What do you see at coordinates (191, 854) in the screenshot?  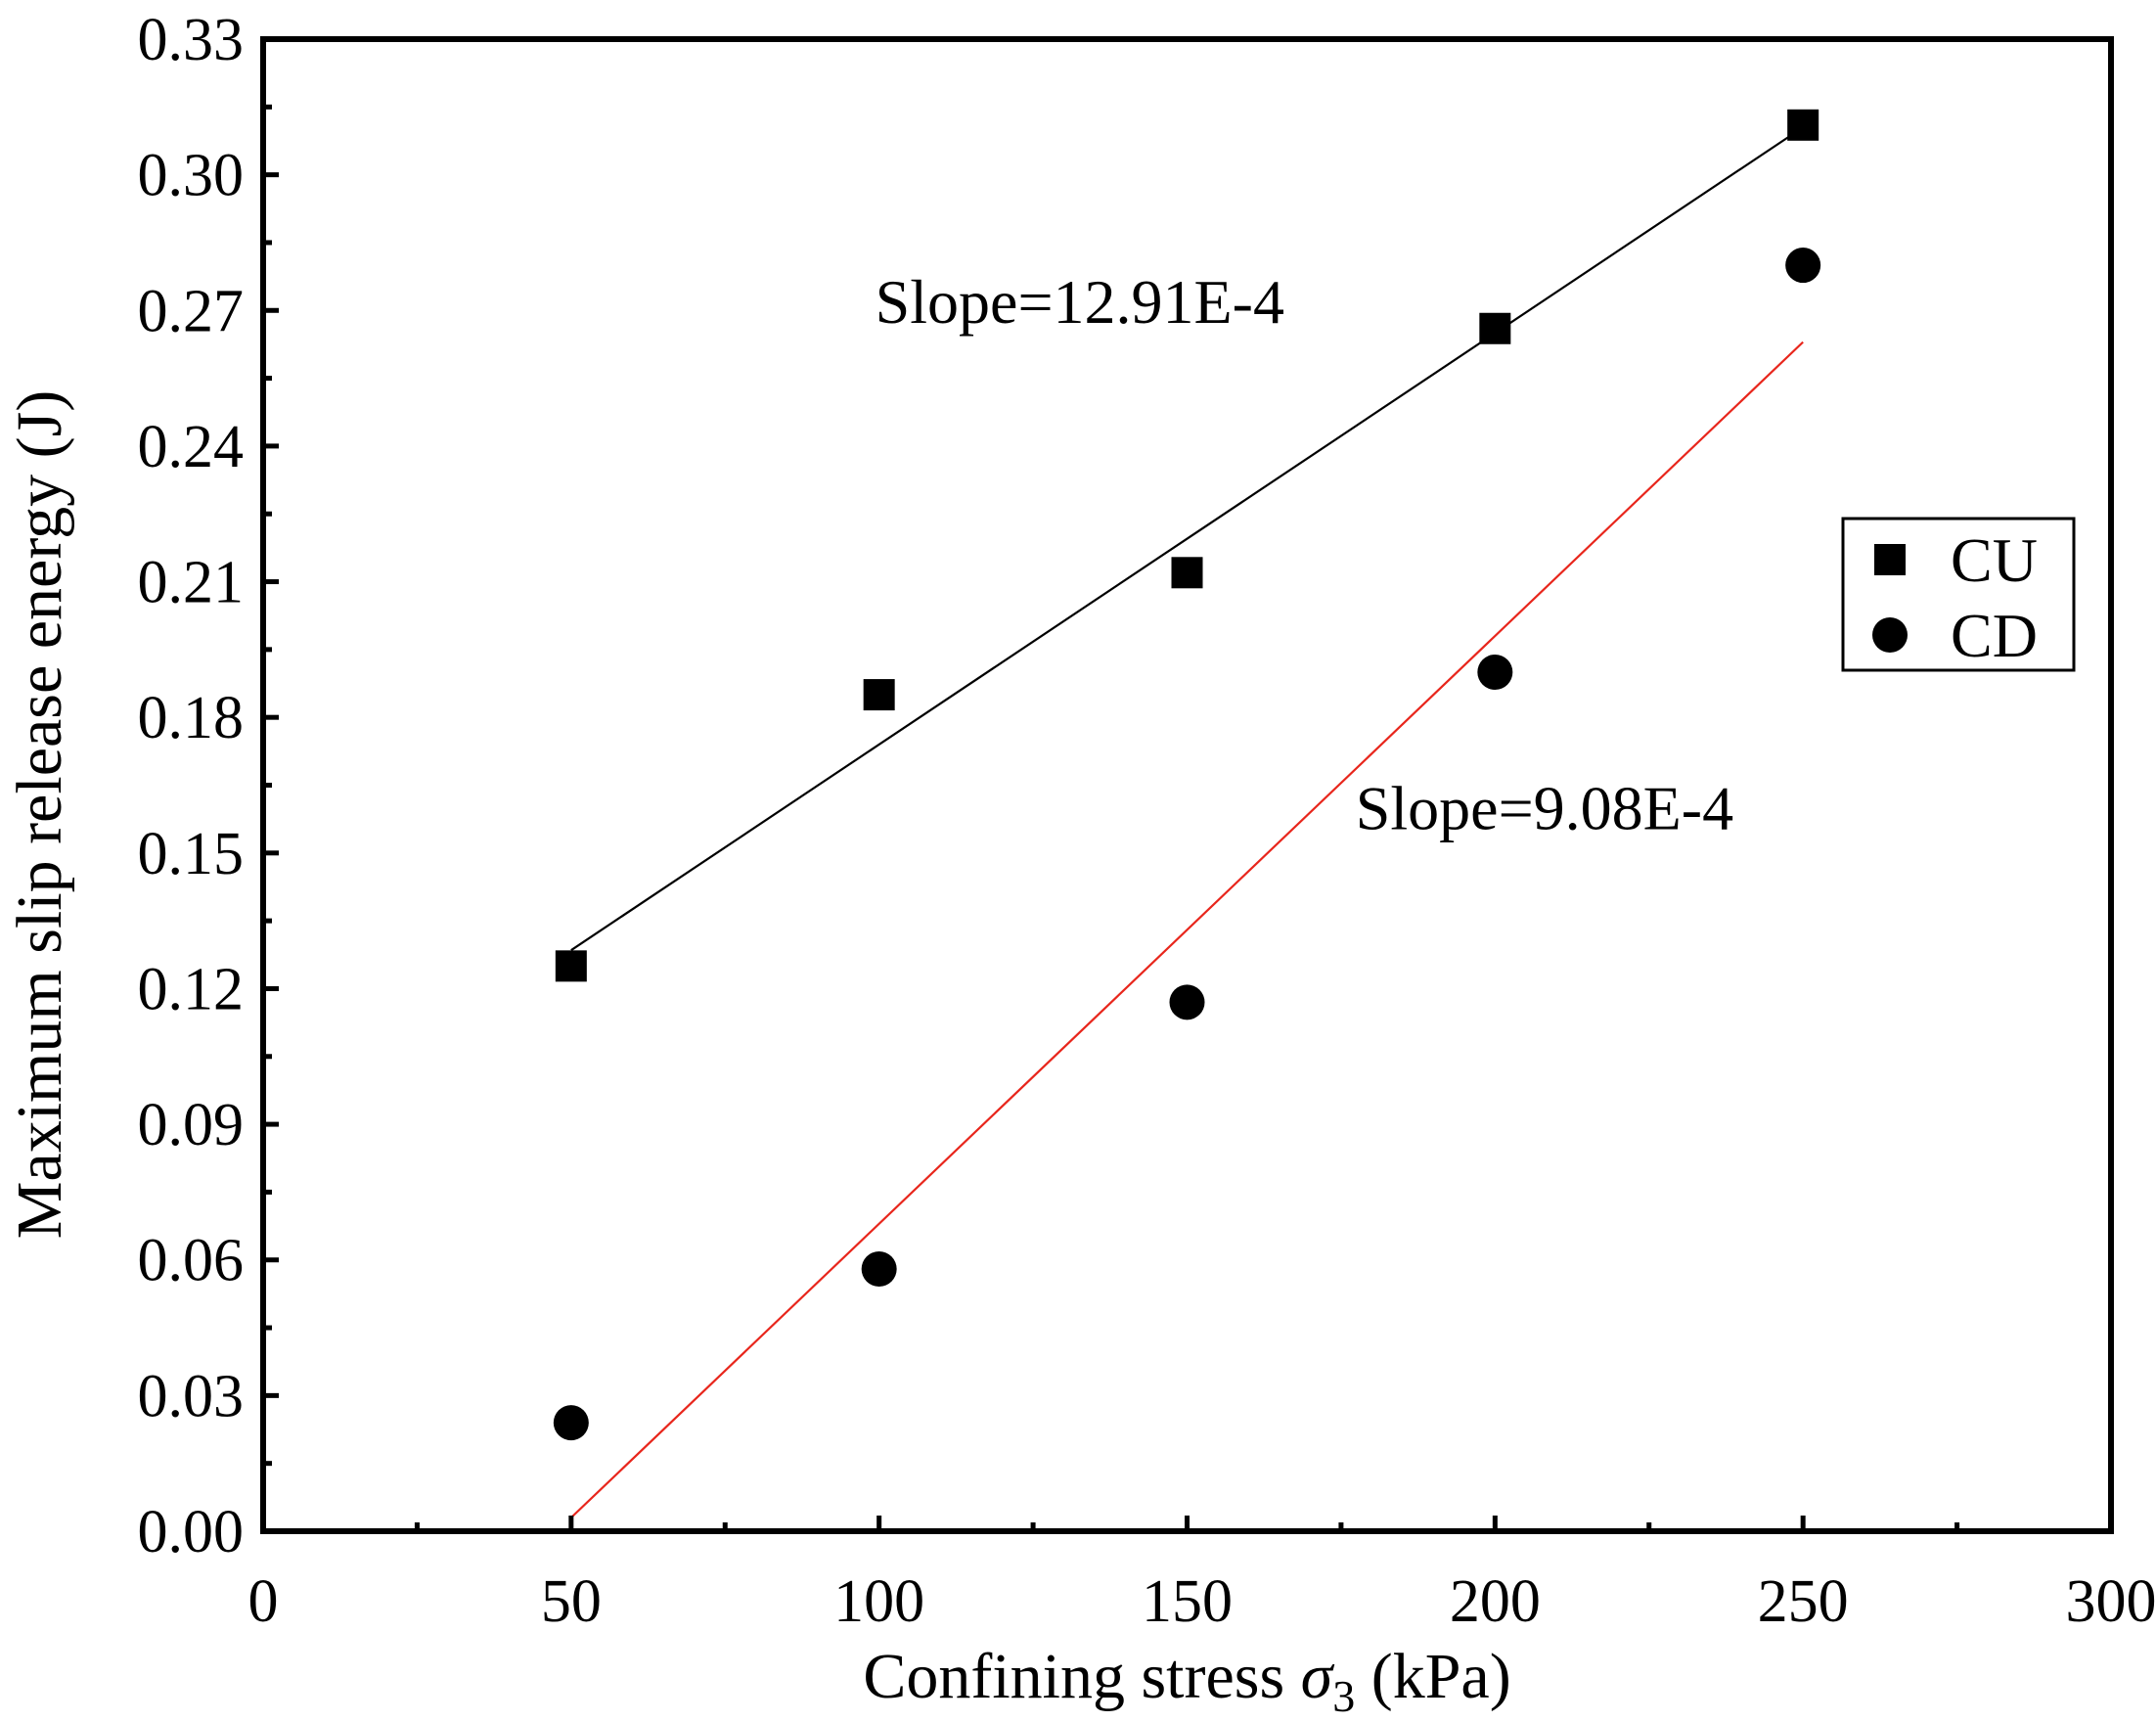 I see `y-tick-label: 0.15` at bounding box center [191, 854].